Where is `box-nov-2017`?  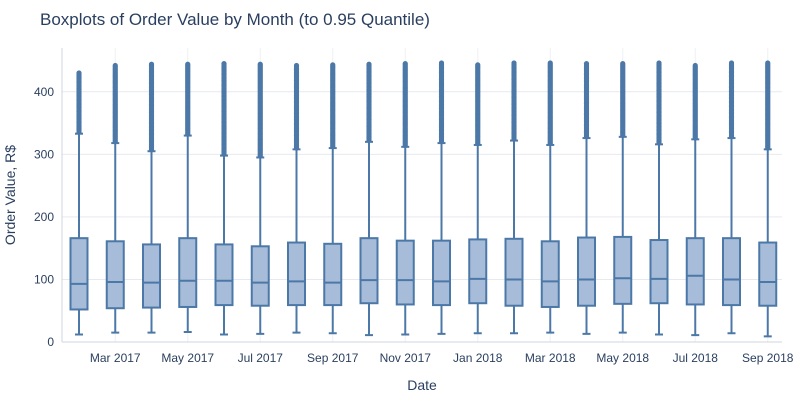 box-nov-2017 is located at coordinates (405, 198).